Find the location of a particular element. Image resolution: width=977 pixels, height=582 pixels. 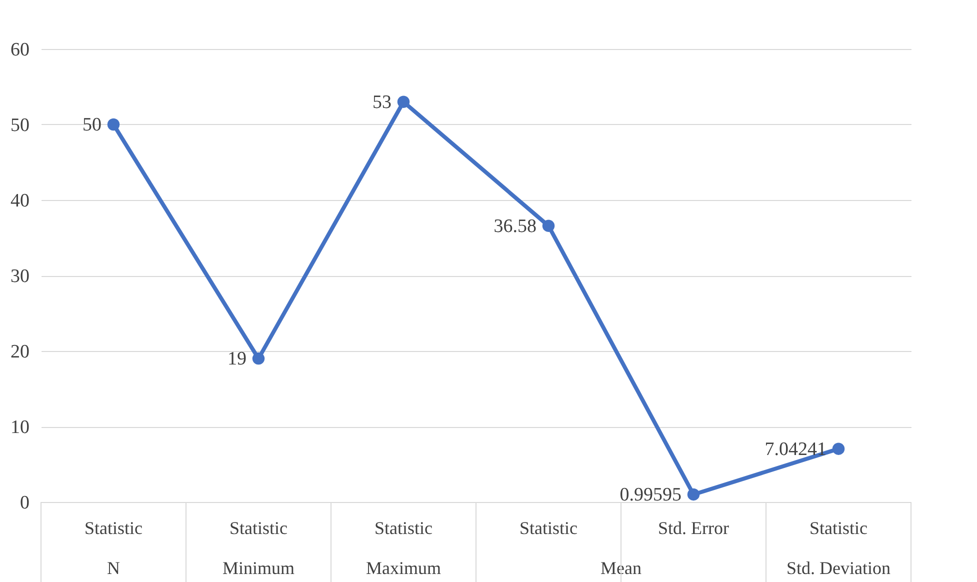

y-tick-label: 10 is located at coordinates (20, 427).